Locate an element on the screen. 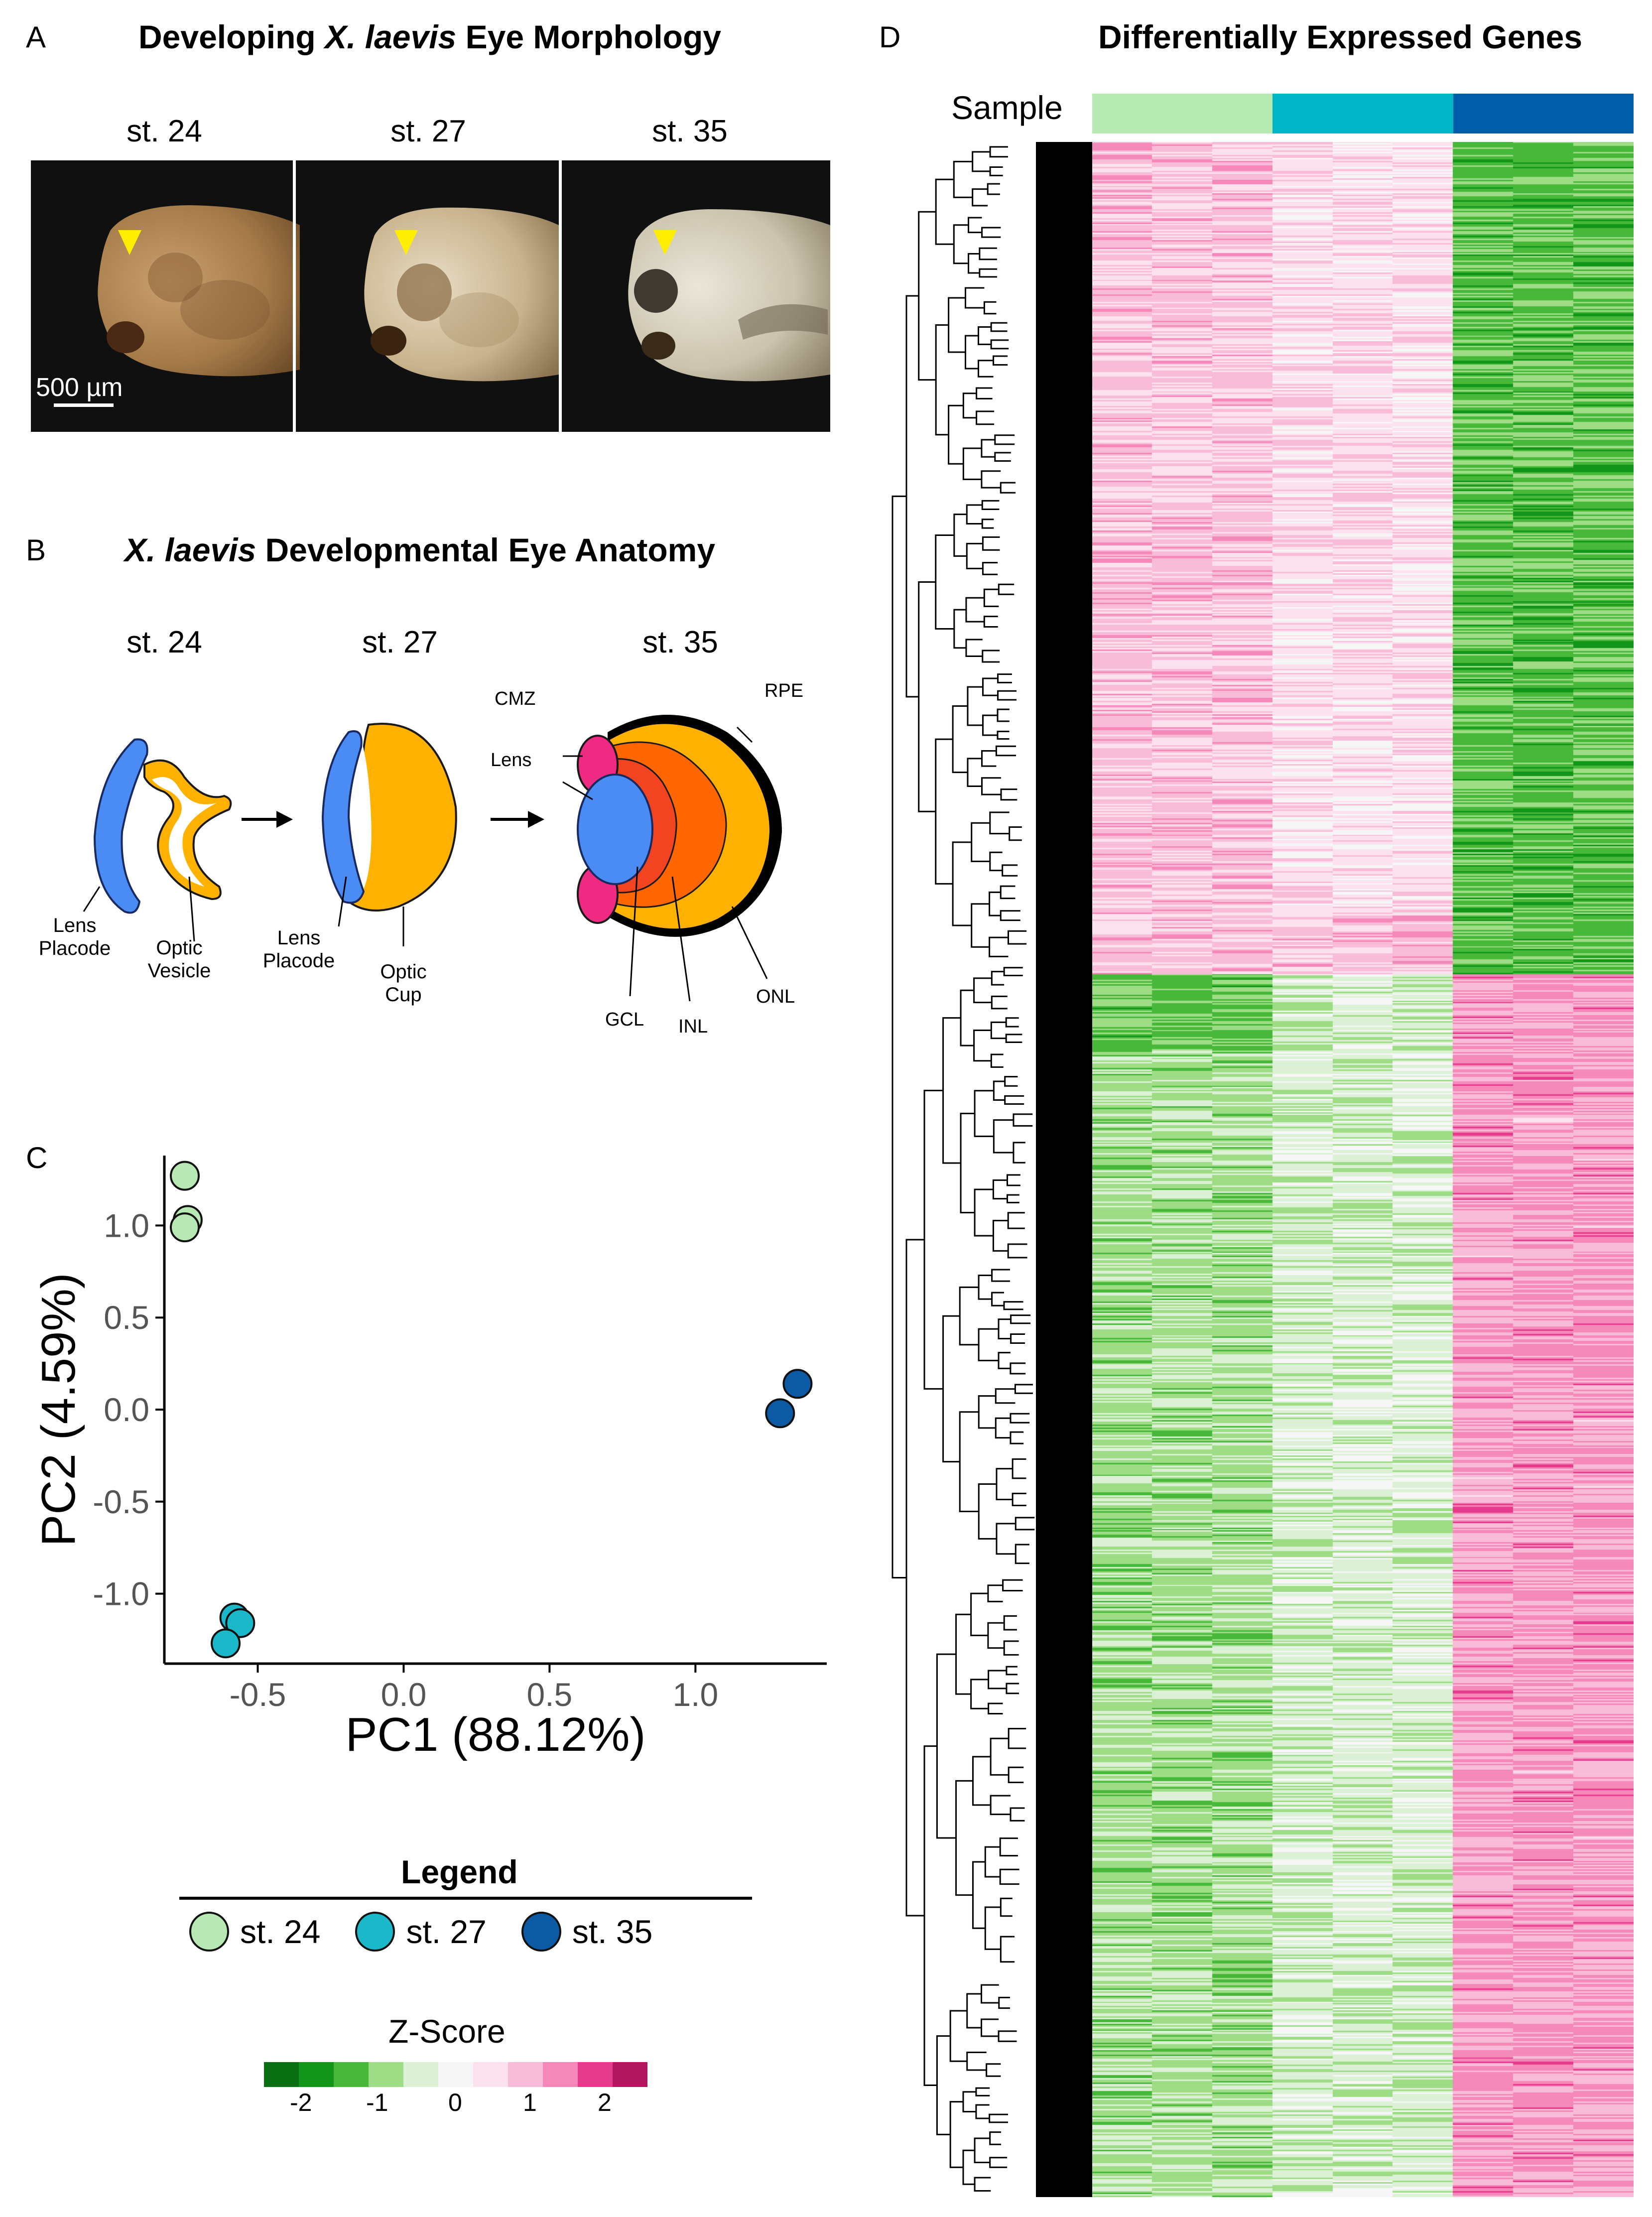  legend-swatch-st24 is located at coordinates (209, 1932).